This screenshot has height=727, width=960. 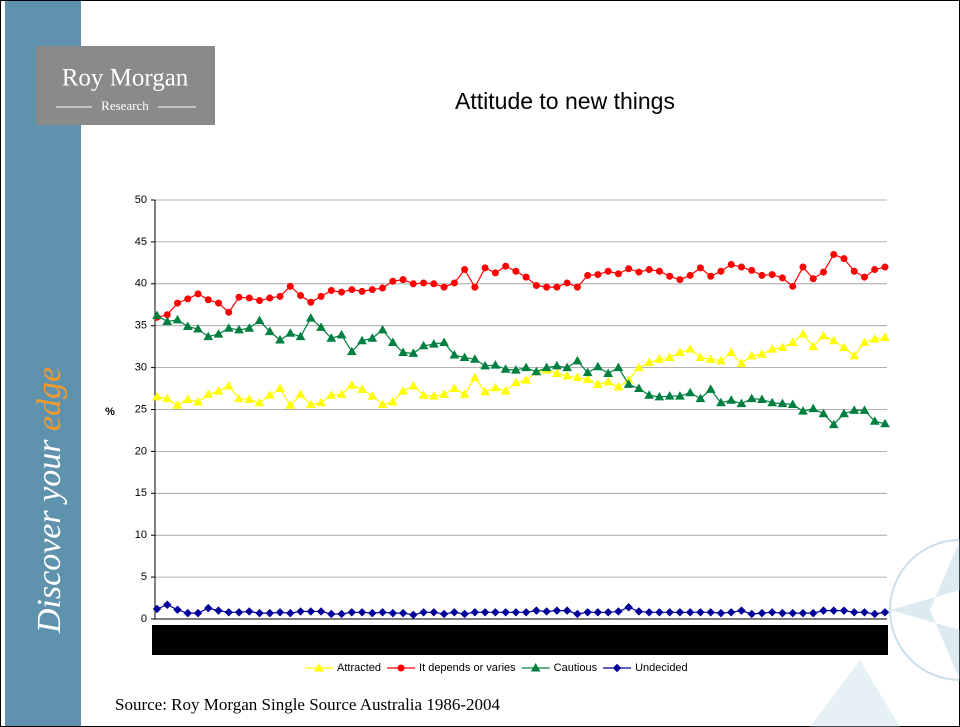 I want to click on y-tick-label: 40, so click(x=141, y=284).